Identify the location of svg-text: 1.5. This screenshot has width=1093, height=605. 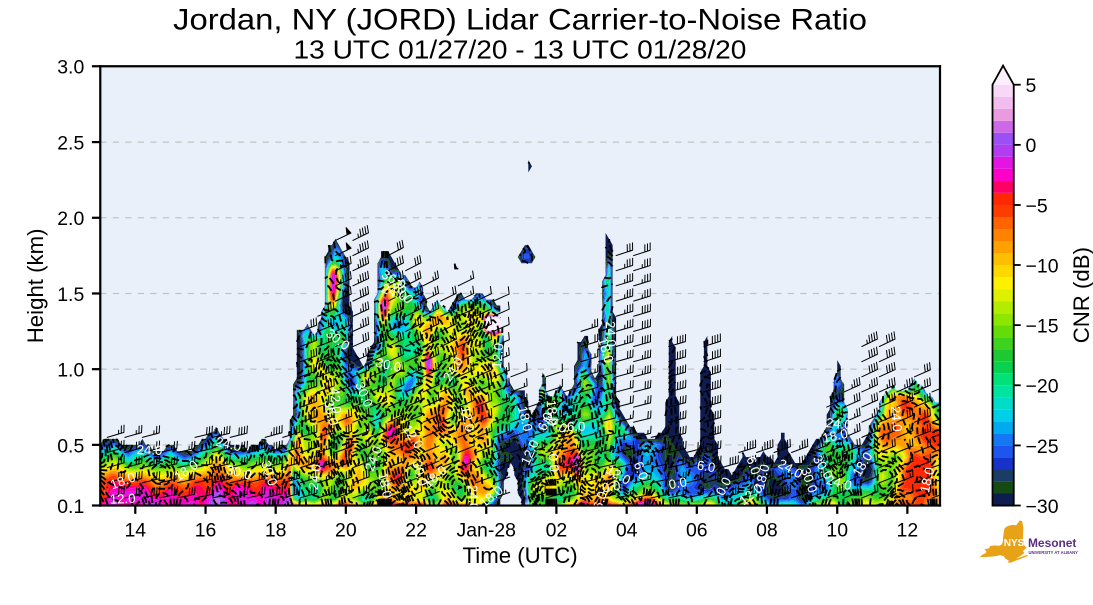
(70, 295).